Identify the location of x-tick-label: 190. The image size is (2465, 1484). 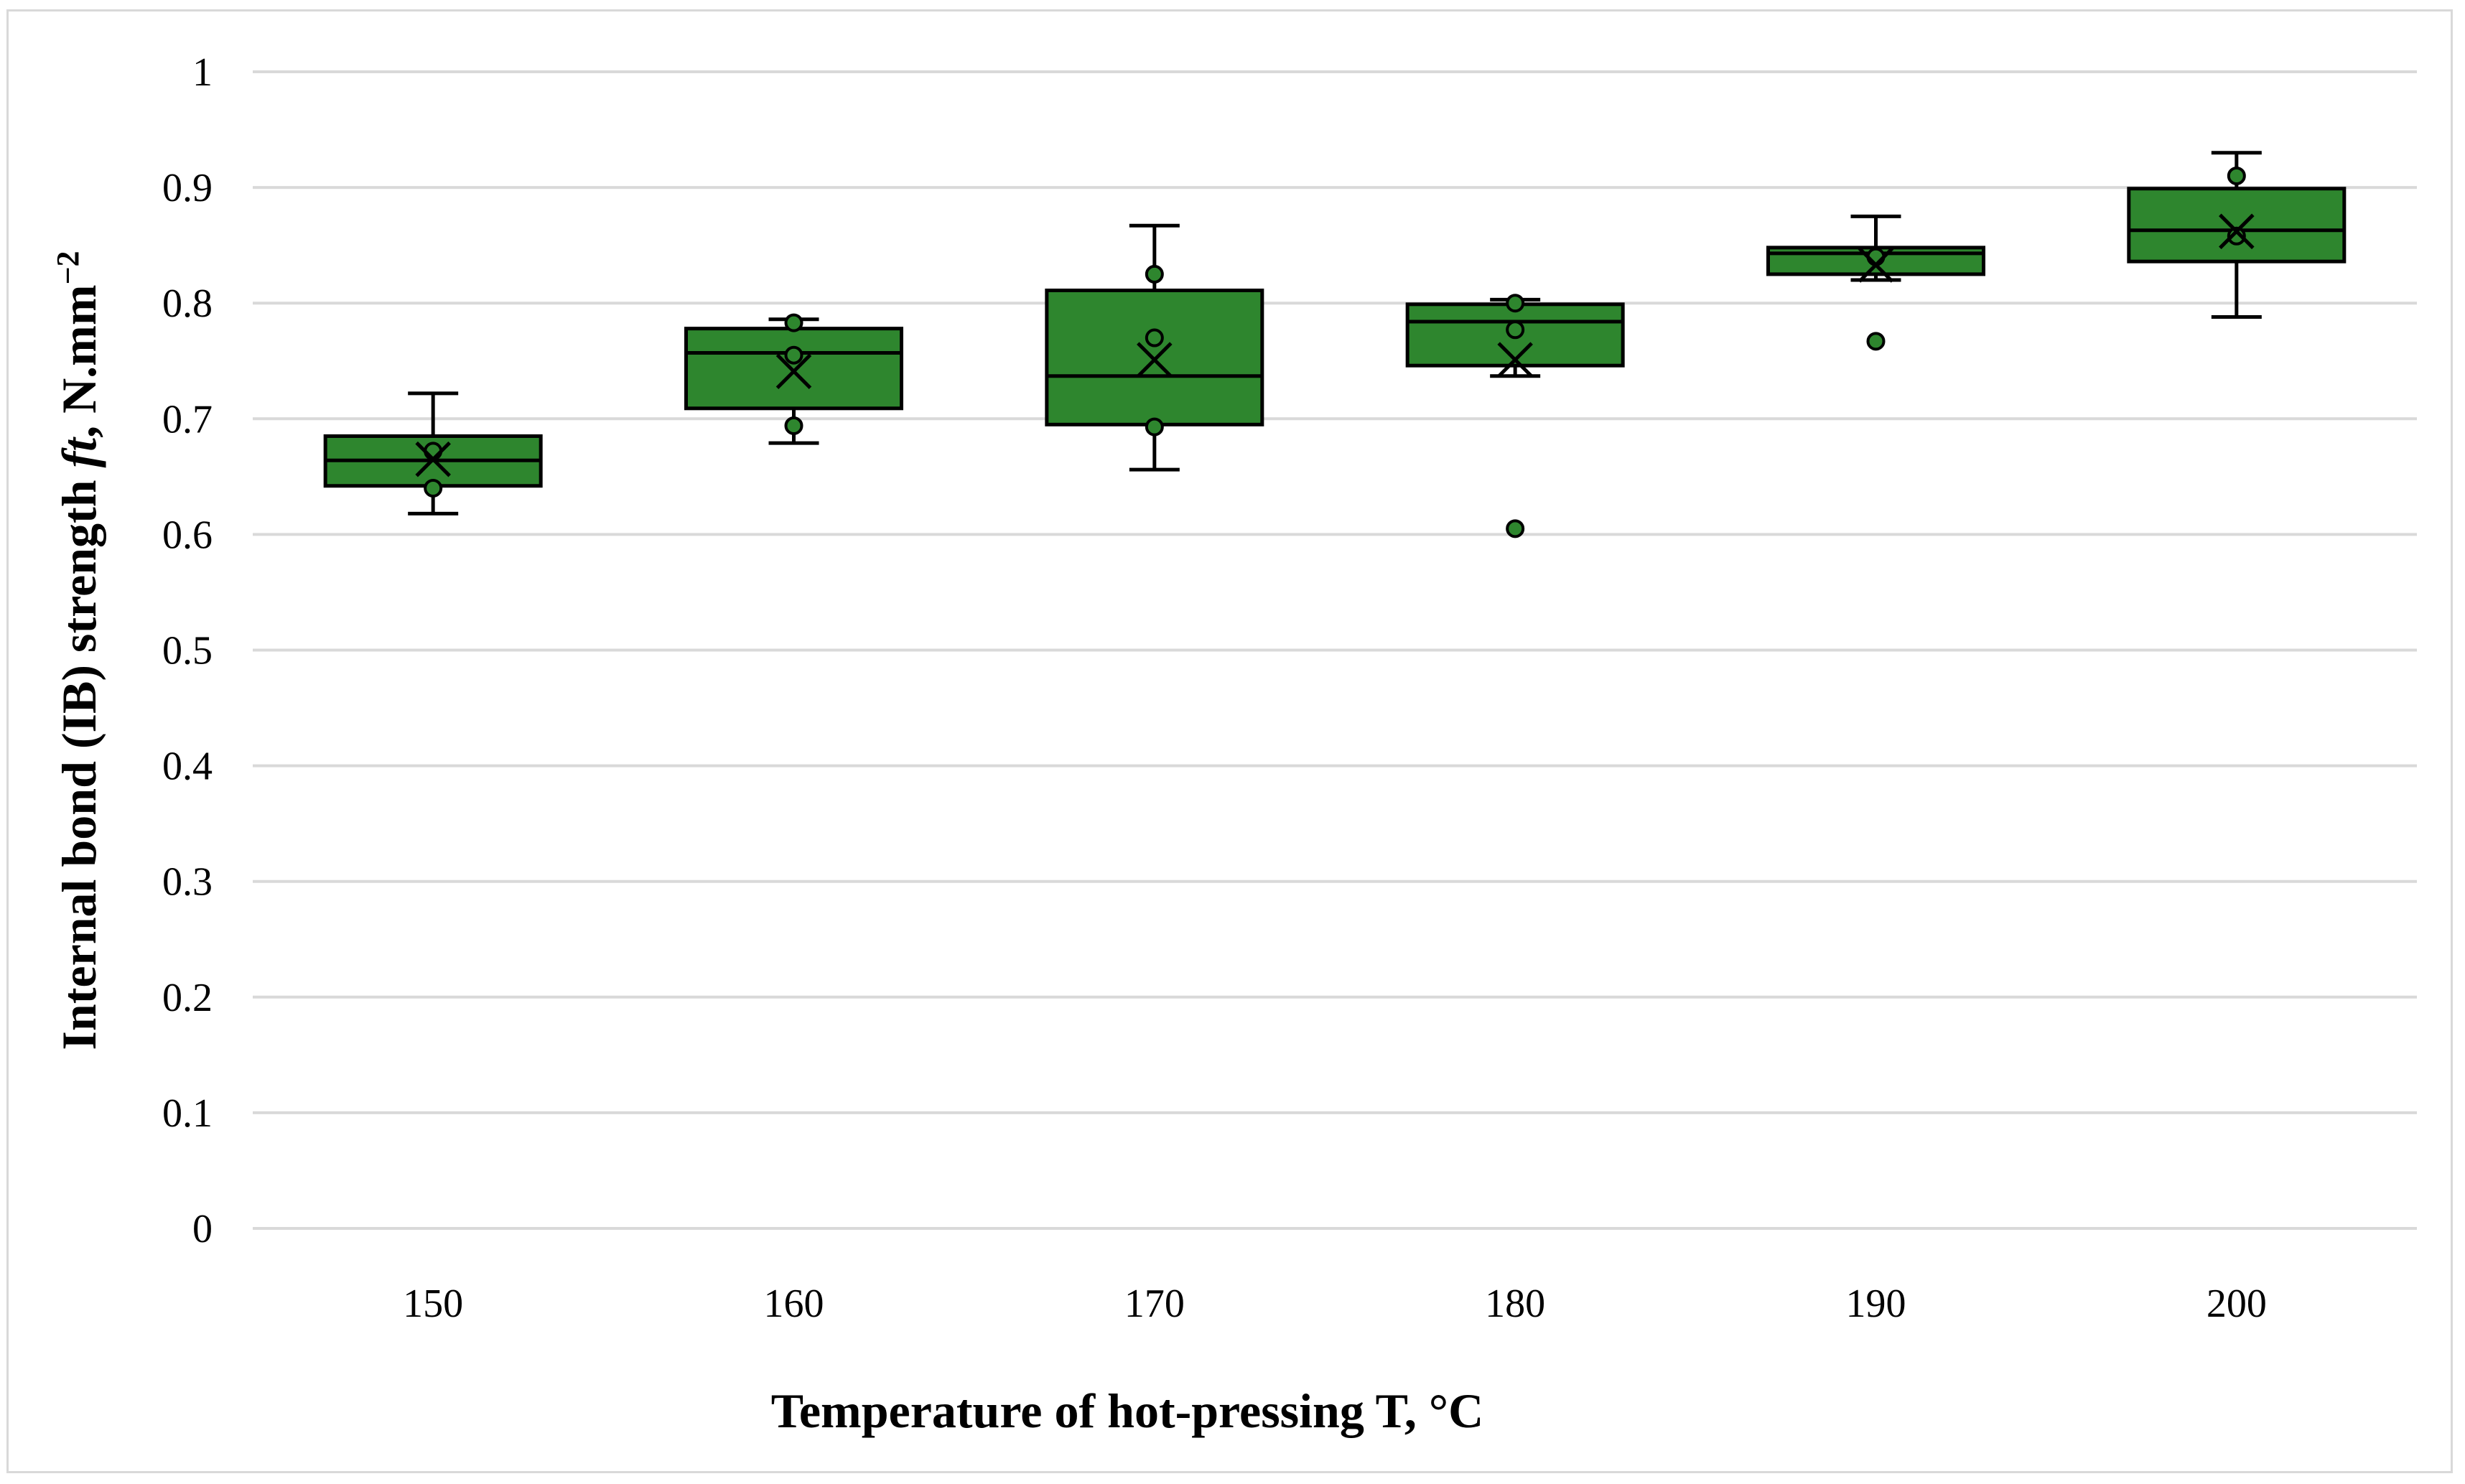
(1876, 1304).